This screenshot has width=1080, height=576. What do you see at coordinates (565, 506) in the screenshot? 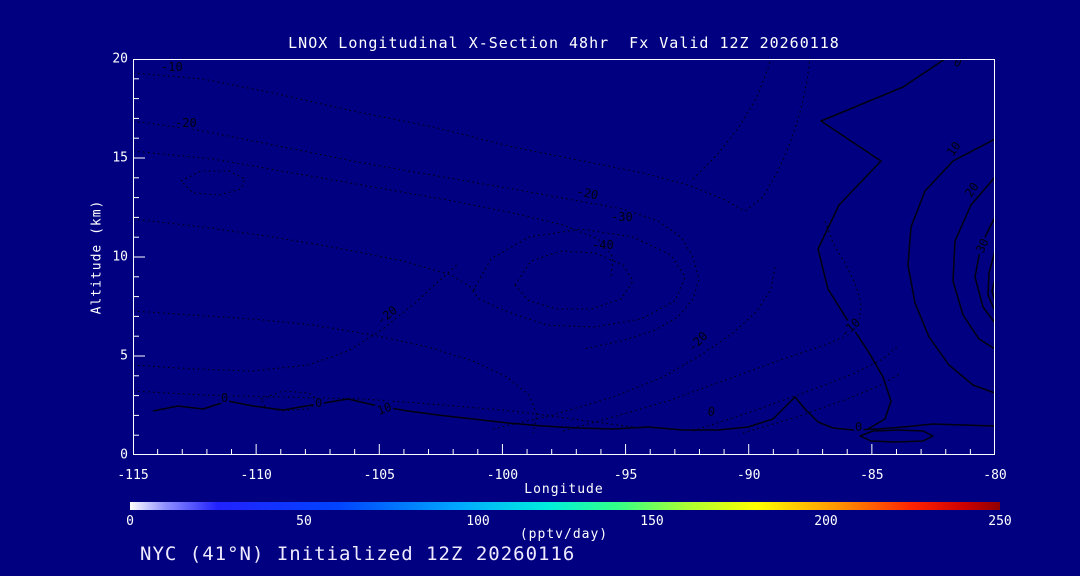
I see `colorbar` at bounding box center [565, 506].